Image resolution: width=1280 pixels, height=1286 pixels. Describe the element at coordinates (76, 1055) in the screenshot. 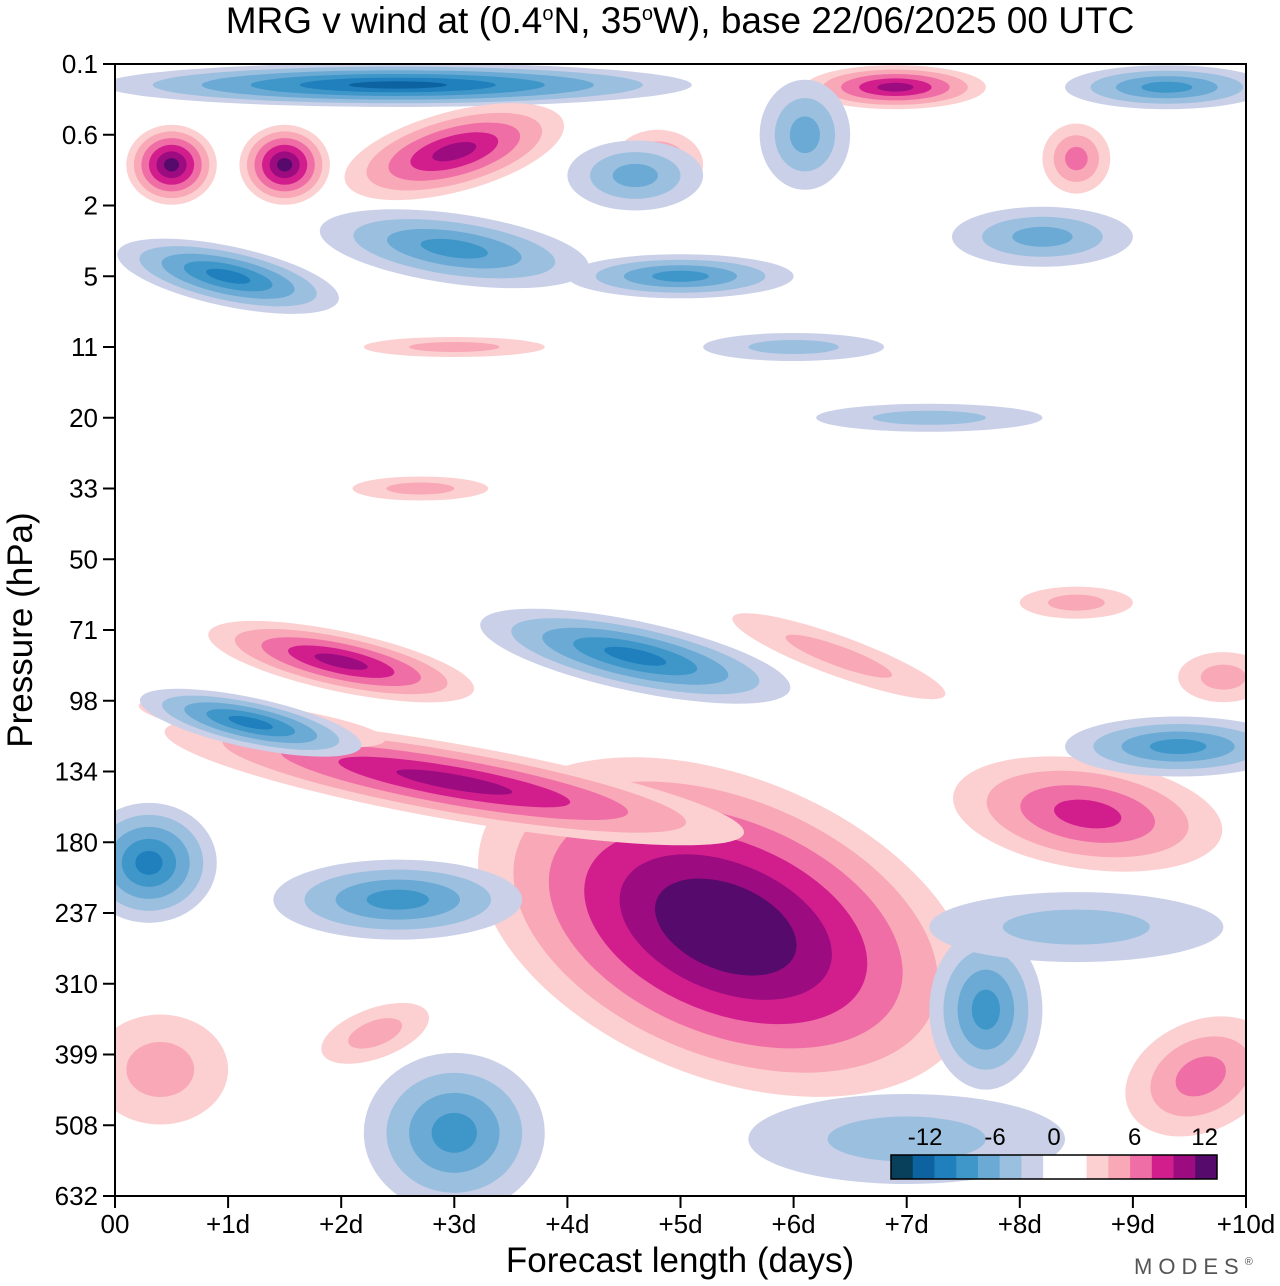

I see `y-tick-label: 399` at that location.